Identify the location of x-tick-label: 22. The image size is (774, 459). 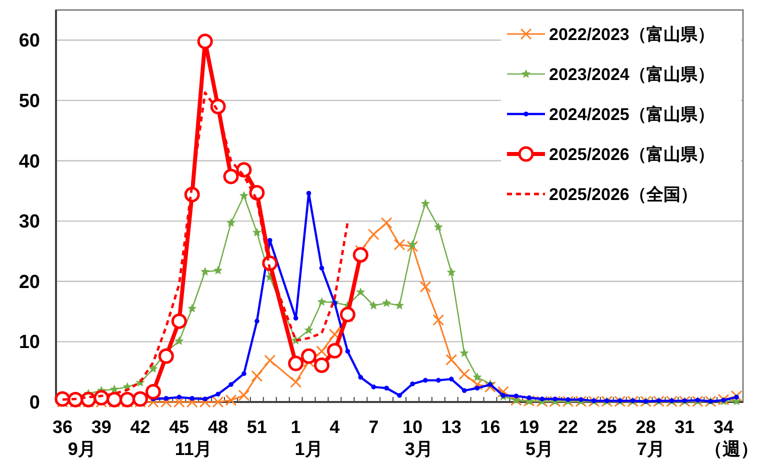
(568, 427).